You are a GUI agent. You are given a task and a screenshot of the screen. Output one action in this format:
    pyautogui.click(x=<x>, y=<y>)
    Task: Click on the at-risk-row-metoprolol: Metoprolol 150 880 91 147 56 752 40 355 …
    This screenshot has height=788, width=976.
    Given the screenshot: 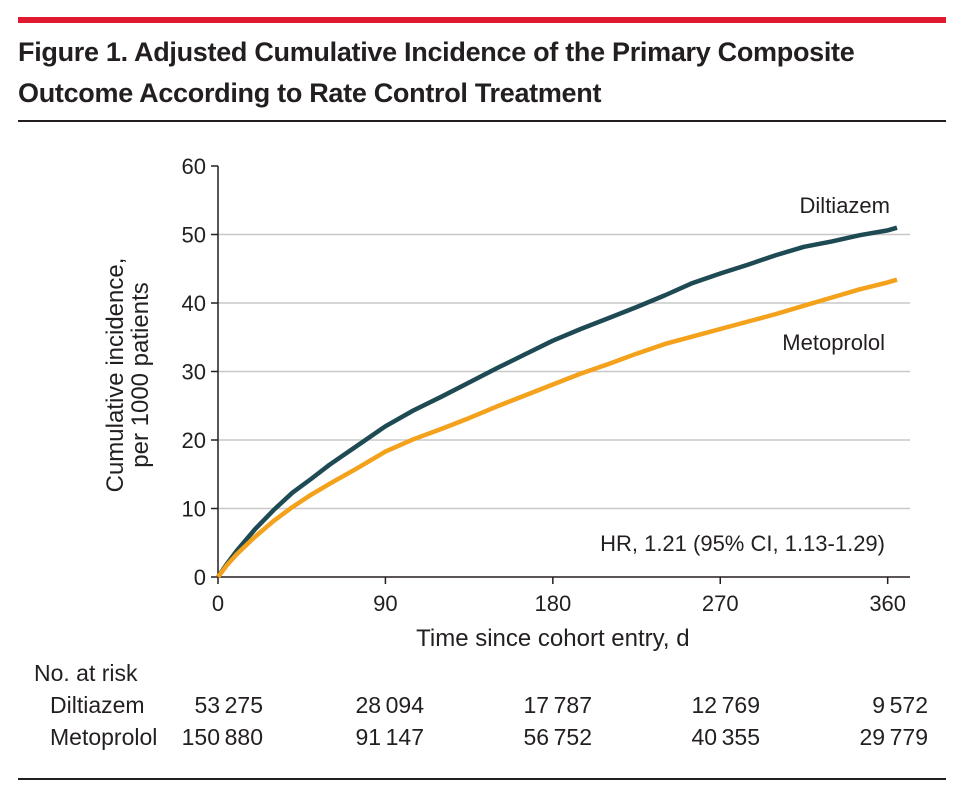 What is the action you would take?
    pyautogui.click(x=488, y=737)
    